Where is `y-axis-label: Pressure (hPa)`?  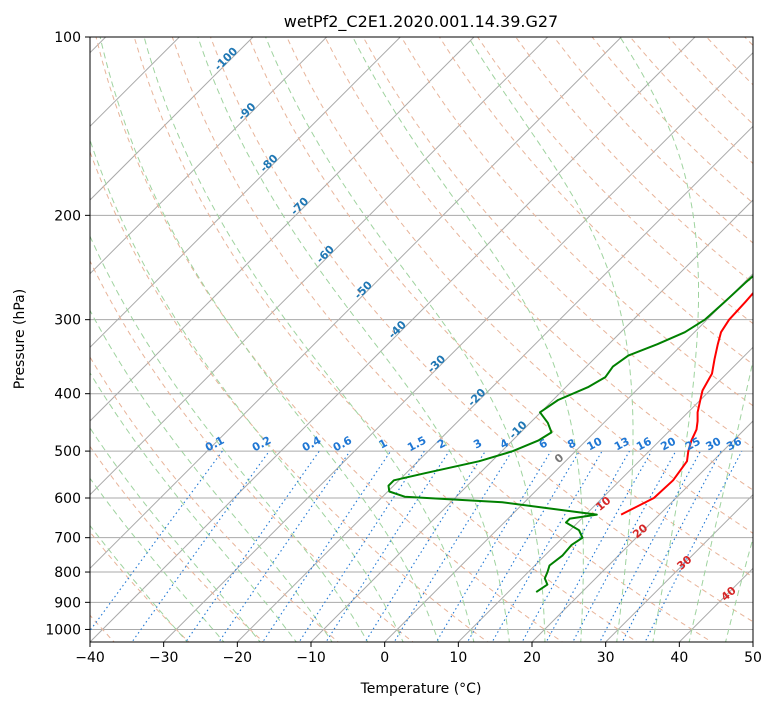 y-axis-label: Pressure (hPa) is located at coordinates (20, 339).